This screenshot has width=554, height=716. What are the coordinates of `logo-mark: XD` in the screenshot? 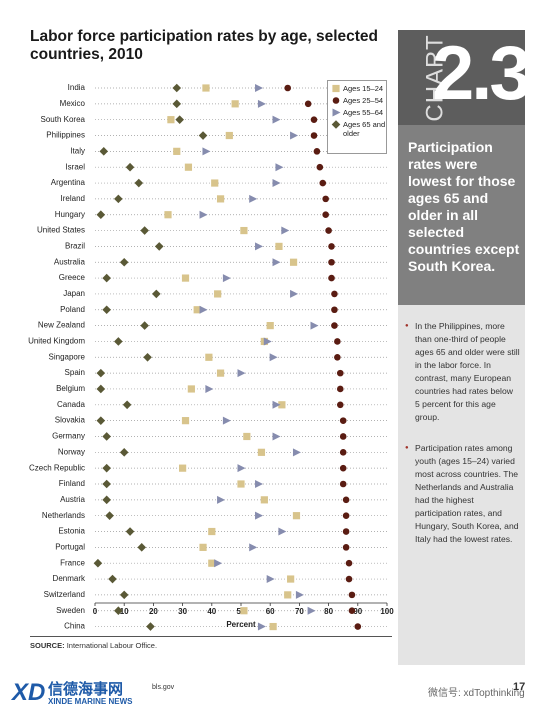 It's located at (29, 692).